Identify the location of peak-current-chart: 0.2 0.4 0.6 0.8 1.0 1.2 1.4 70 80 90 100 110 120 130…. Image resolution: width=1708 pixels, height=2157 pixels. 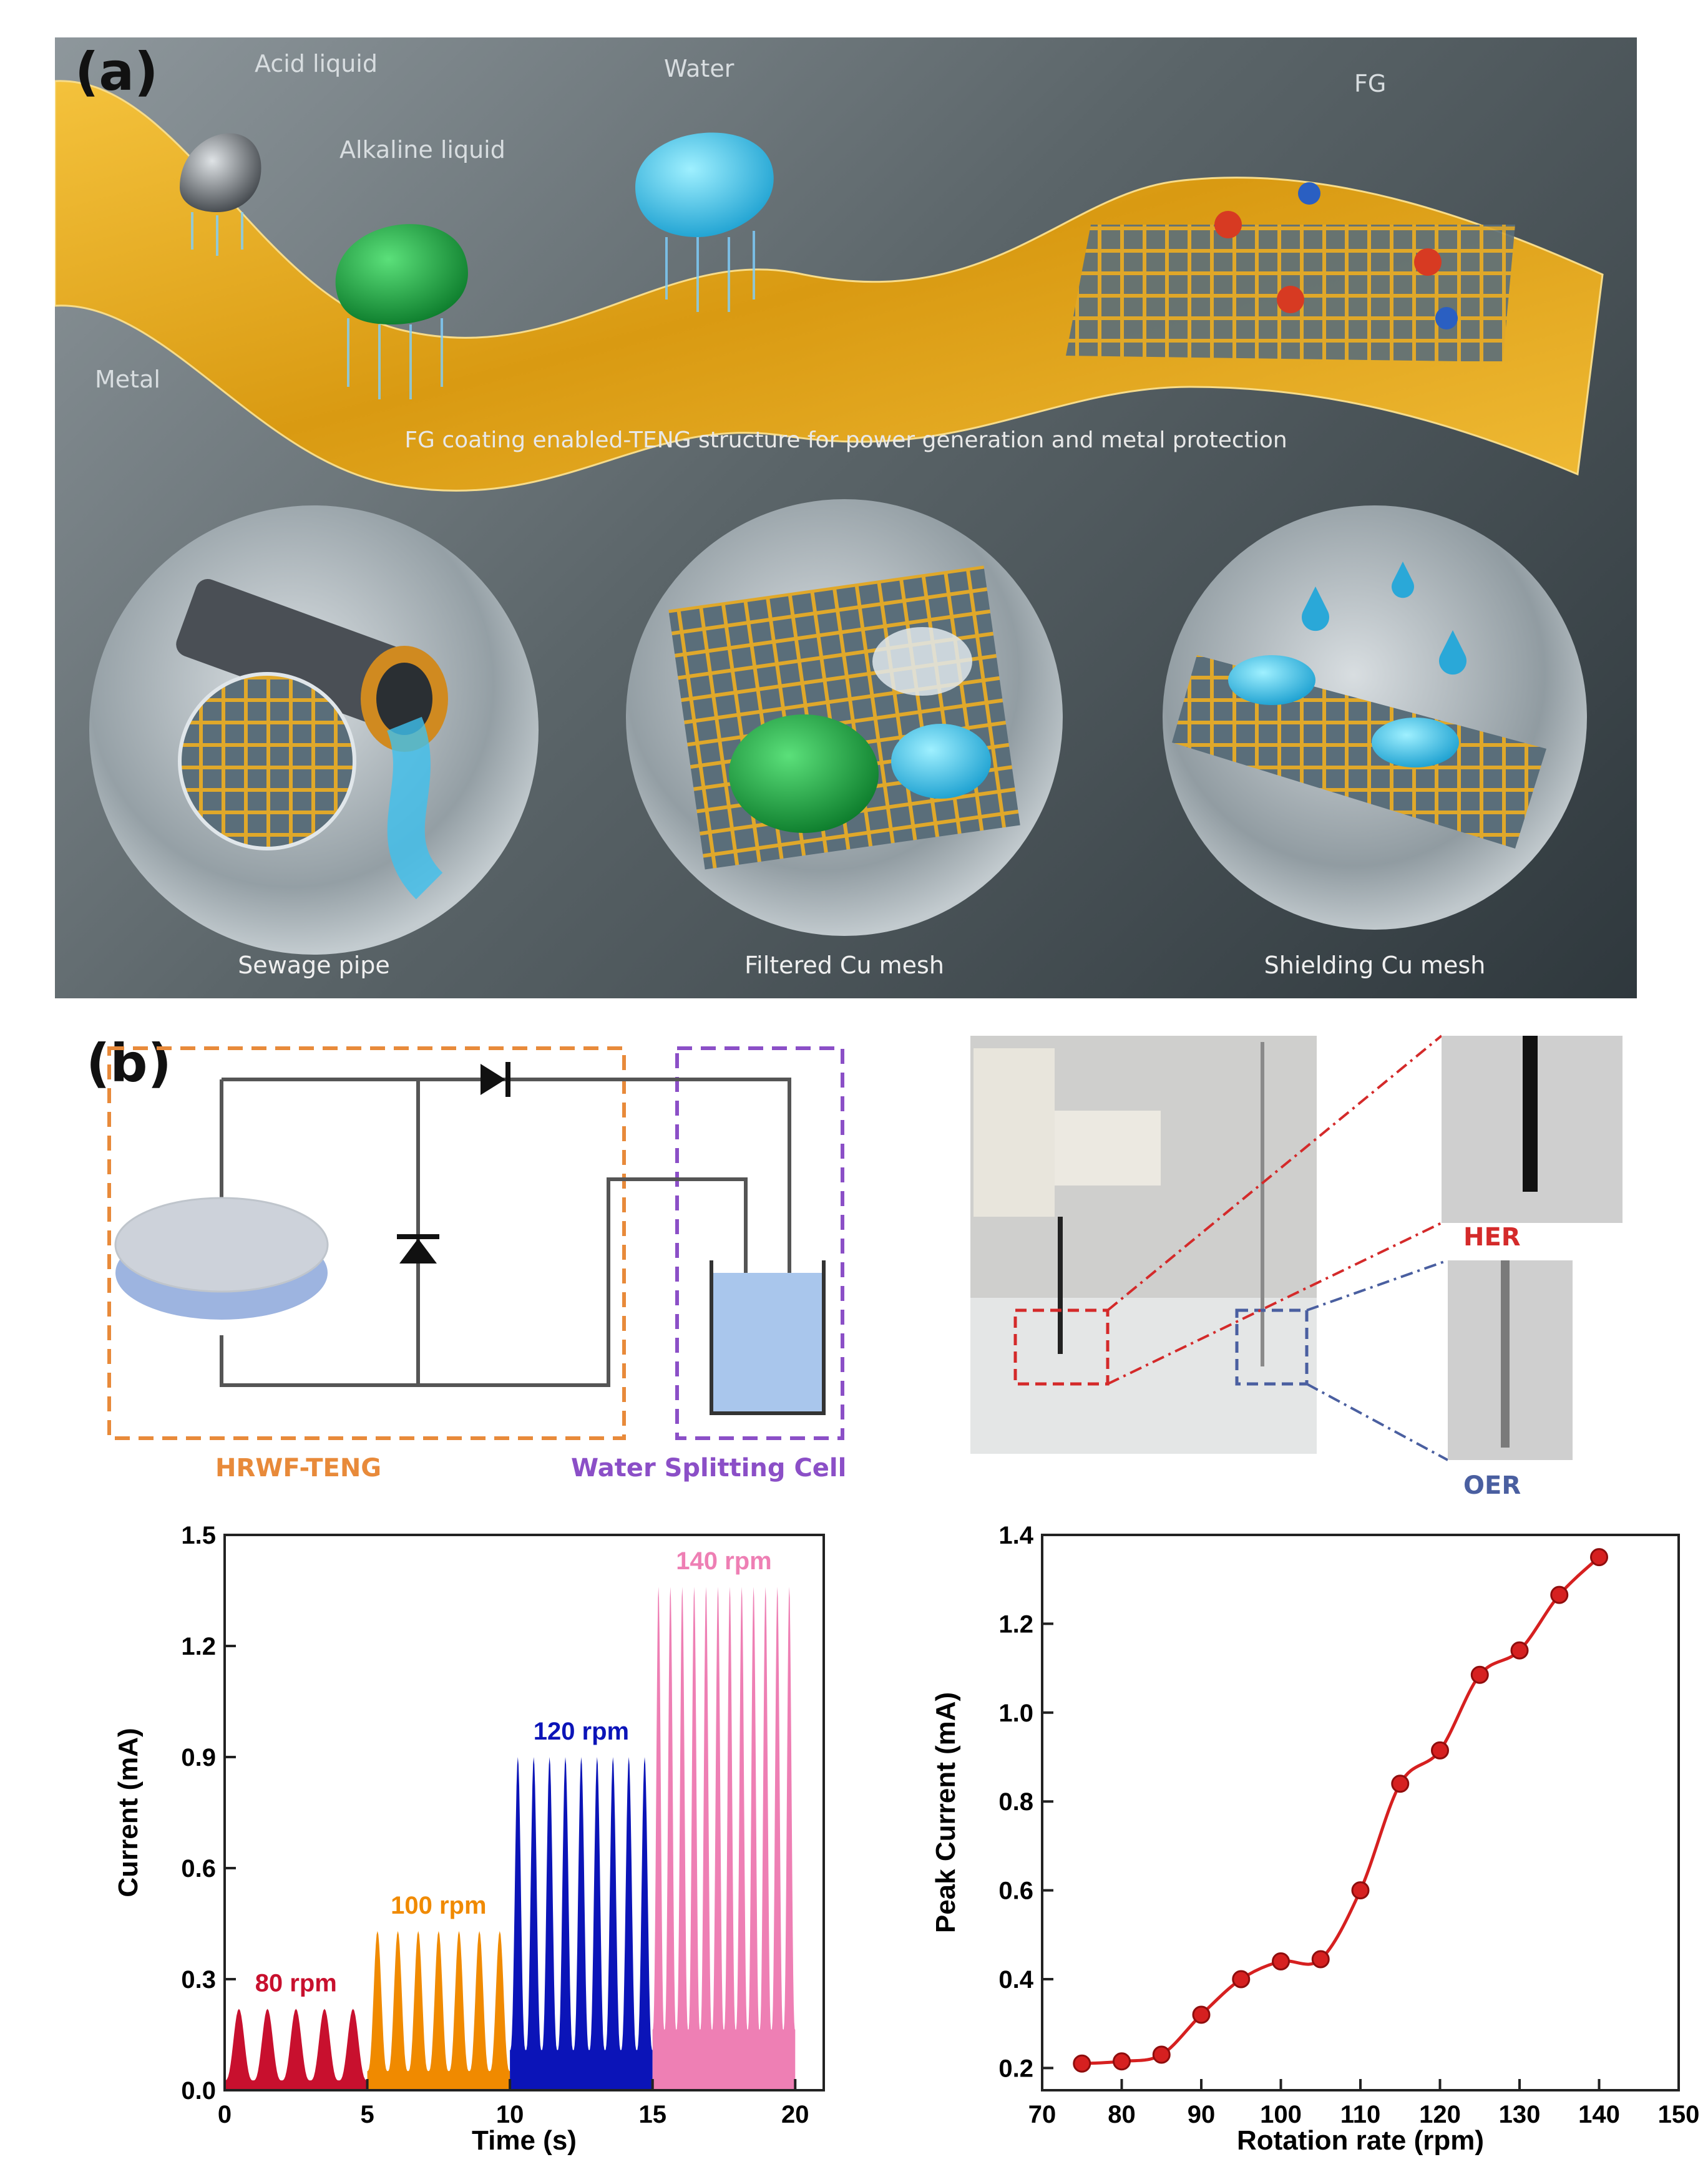
(1315, 1839).